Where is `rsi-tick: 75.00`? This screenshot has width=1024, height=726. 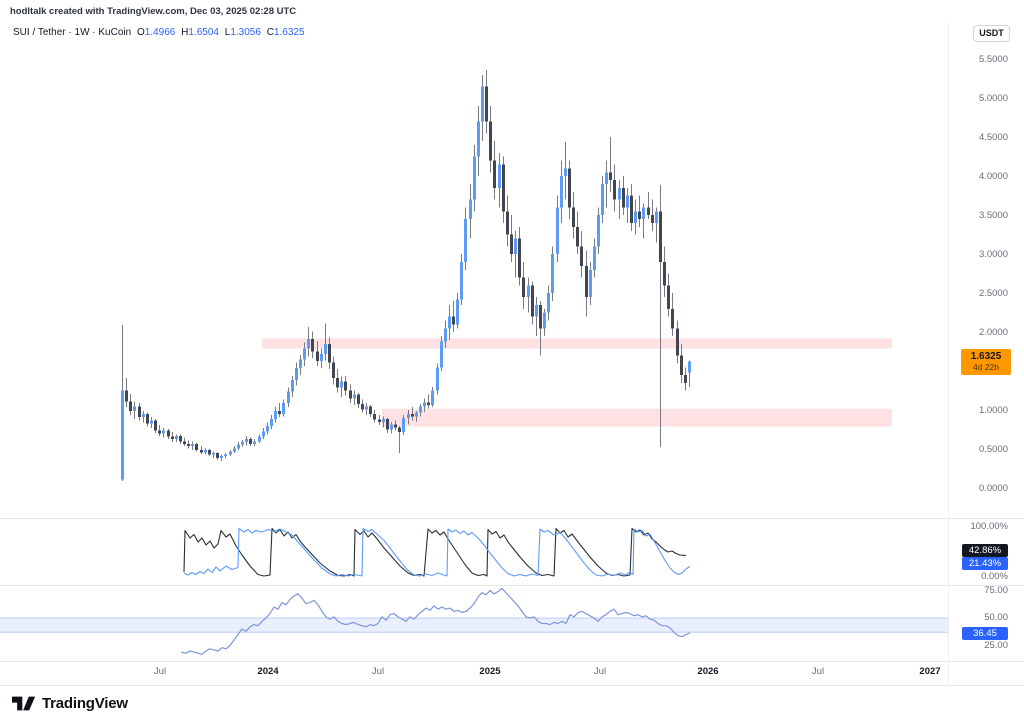
rsi-tick: 75.00 is located at coordinates (996, 590).